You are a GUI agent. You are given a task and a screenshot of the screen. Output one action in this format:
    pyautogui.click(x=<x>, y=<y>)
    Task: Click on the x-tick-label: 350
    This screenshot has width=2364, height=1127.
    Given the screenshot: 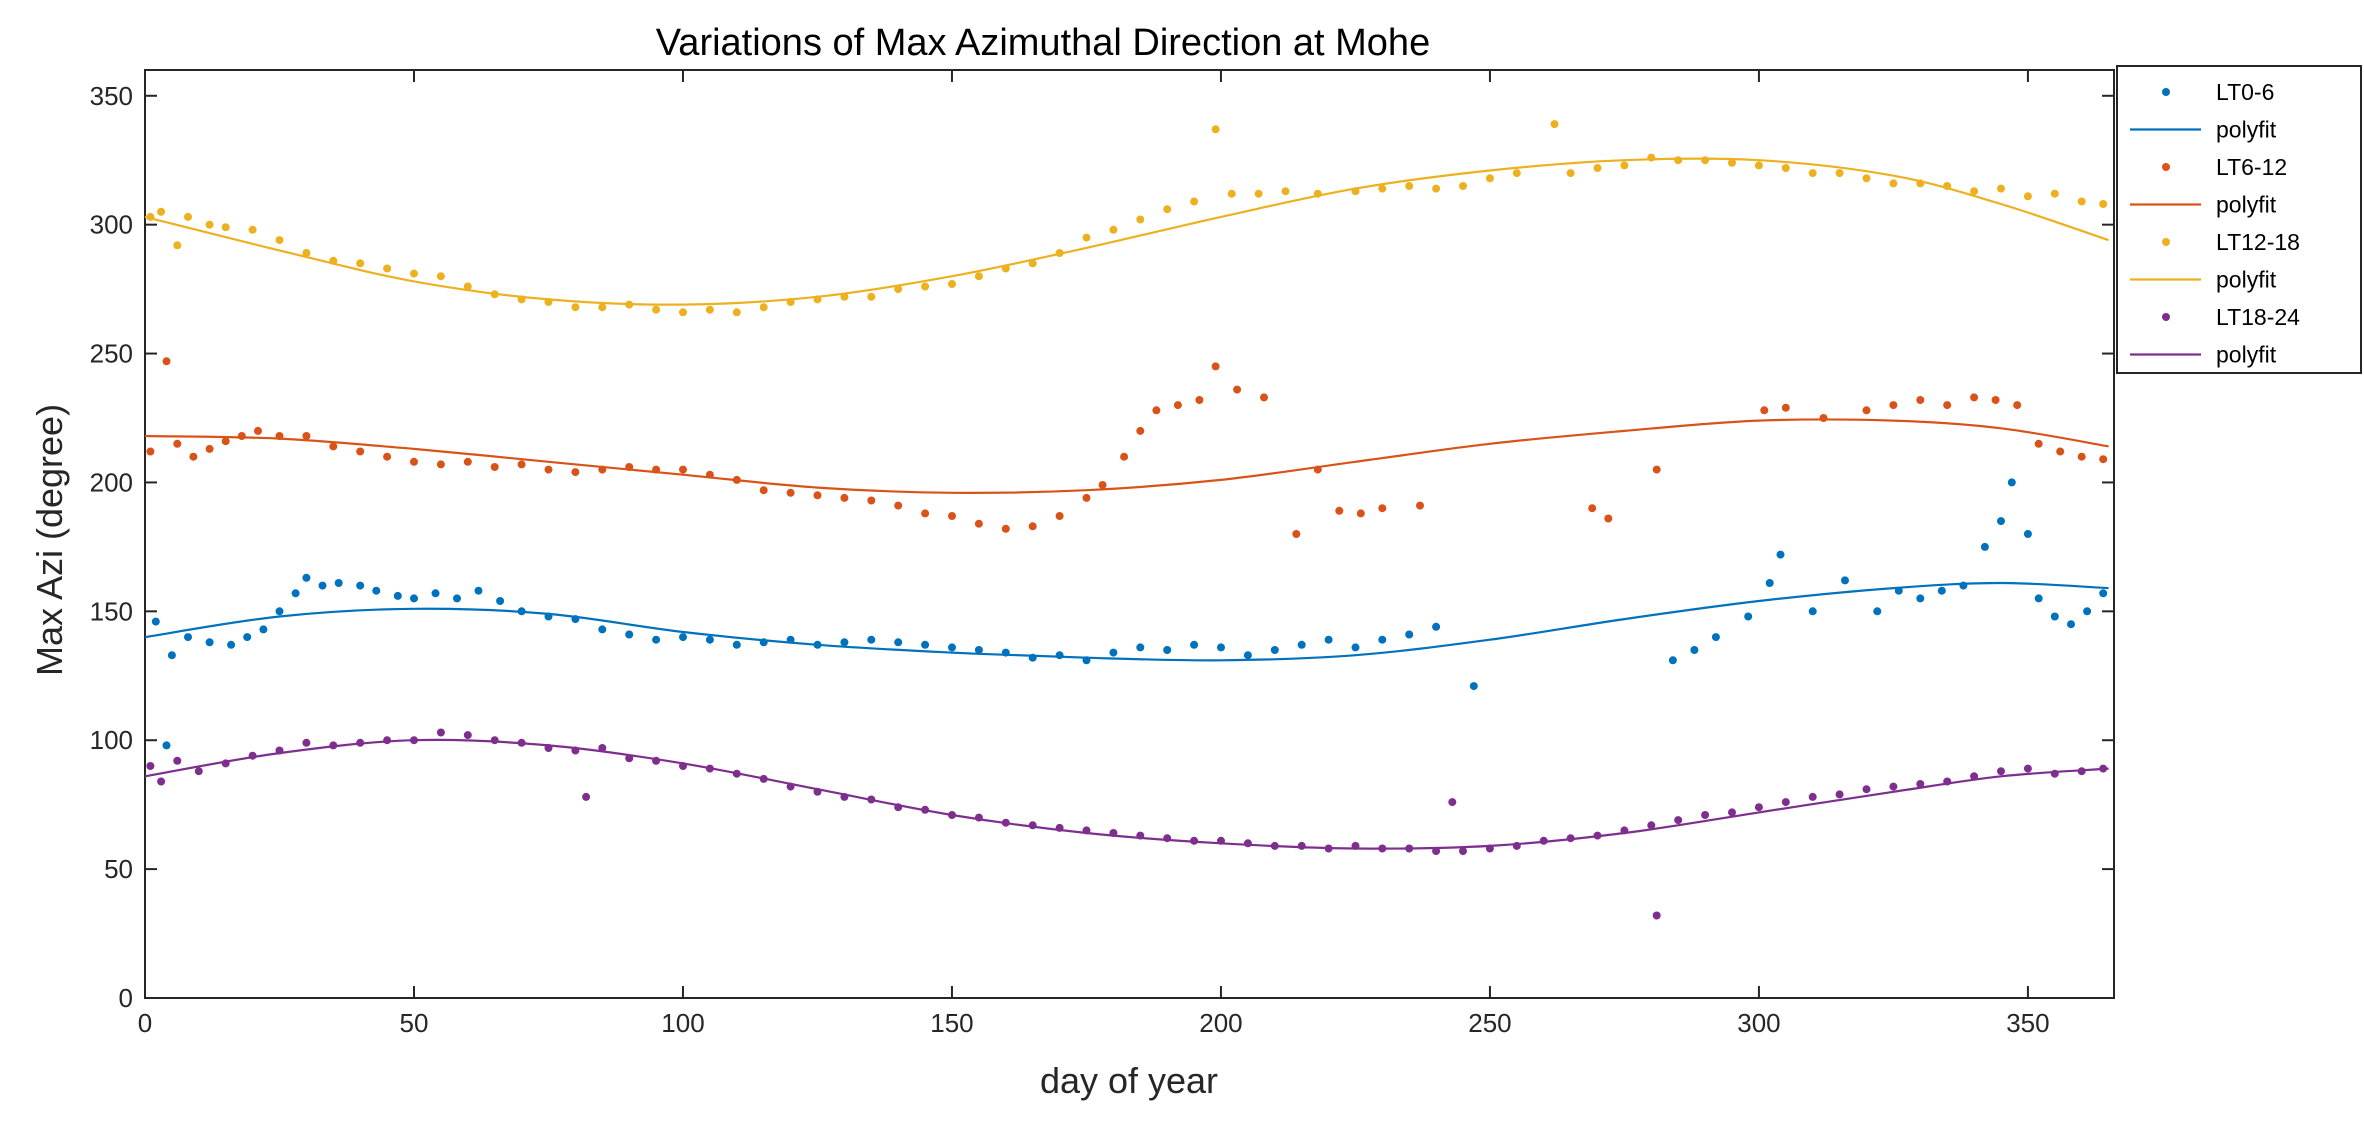 What is the action you would take?
    pyautogui.click(x=2027, y=1023)
    